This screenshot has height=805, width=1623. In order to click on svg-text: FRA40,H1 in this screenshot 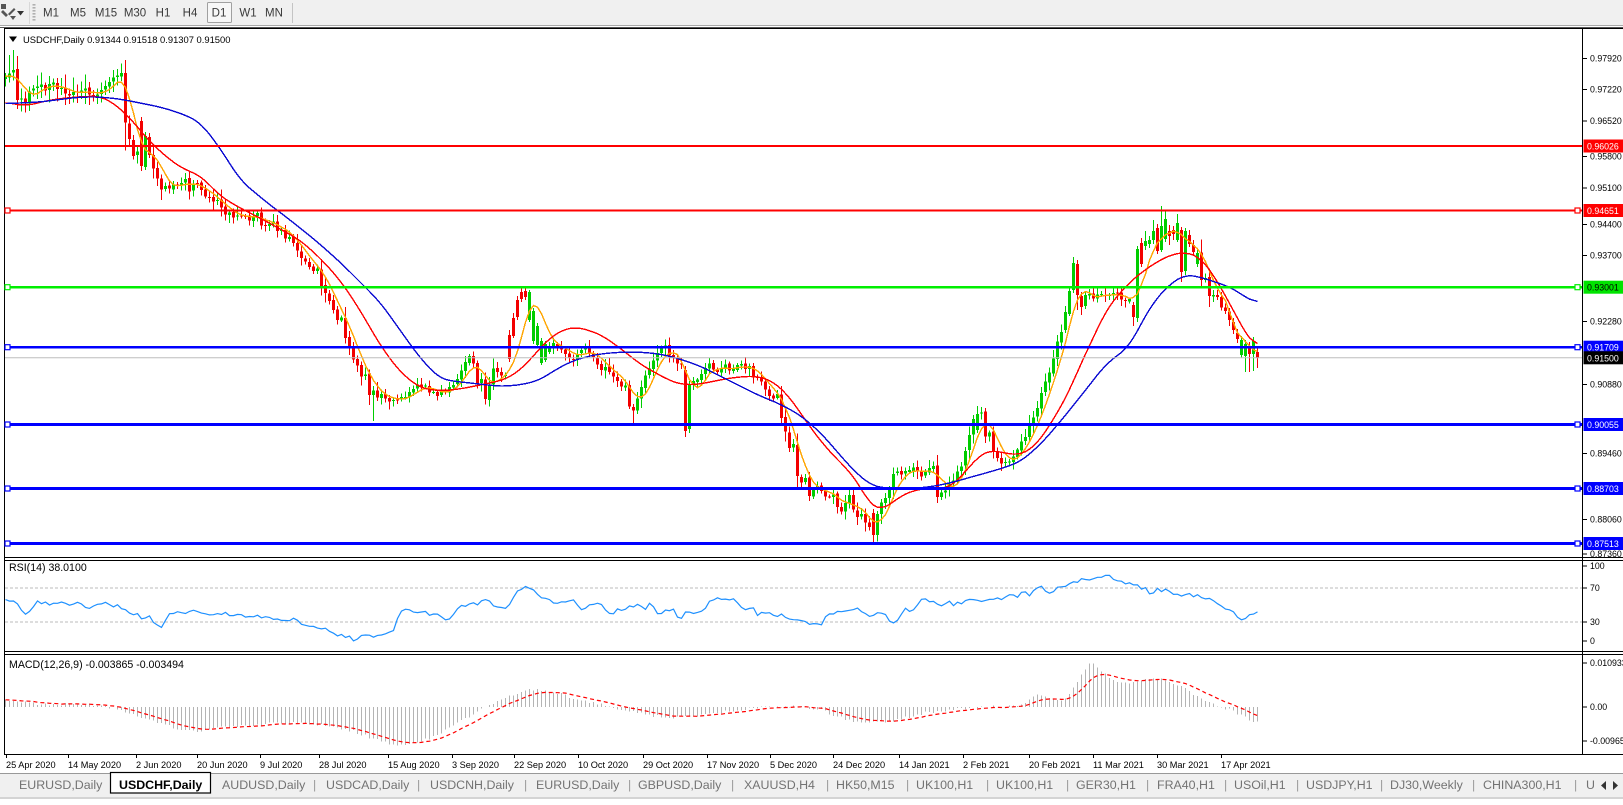, I will do `click(1186, 785)`.